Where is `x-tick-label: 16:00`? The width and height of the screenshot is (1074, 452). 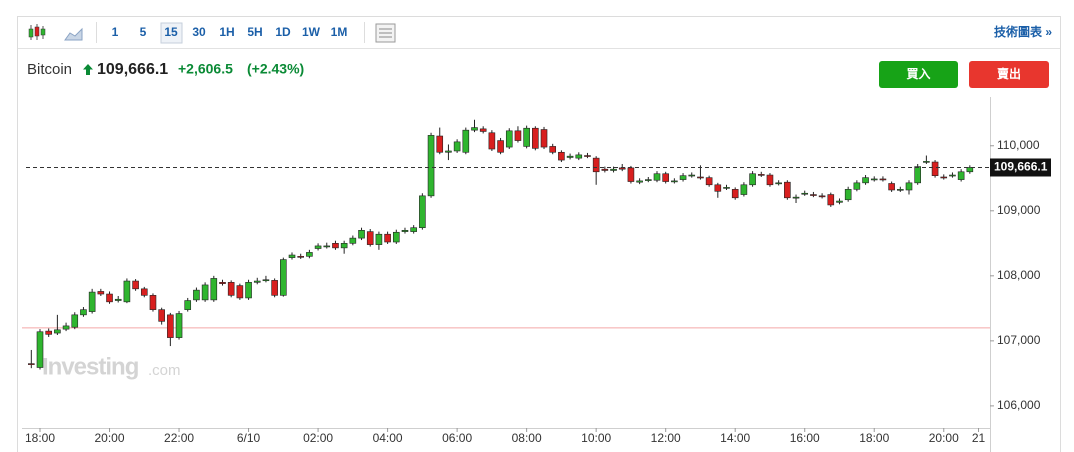 x-tick-label: 16:00 is located at coordinates (805, 438).